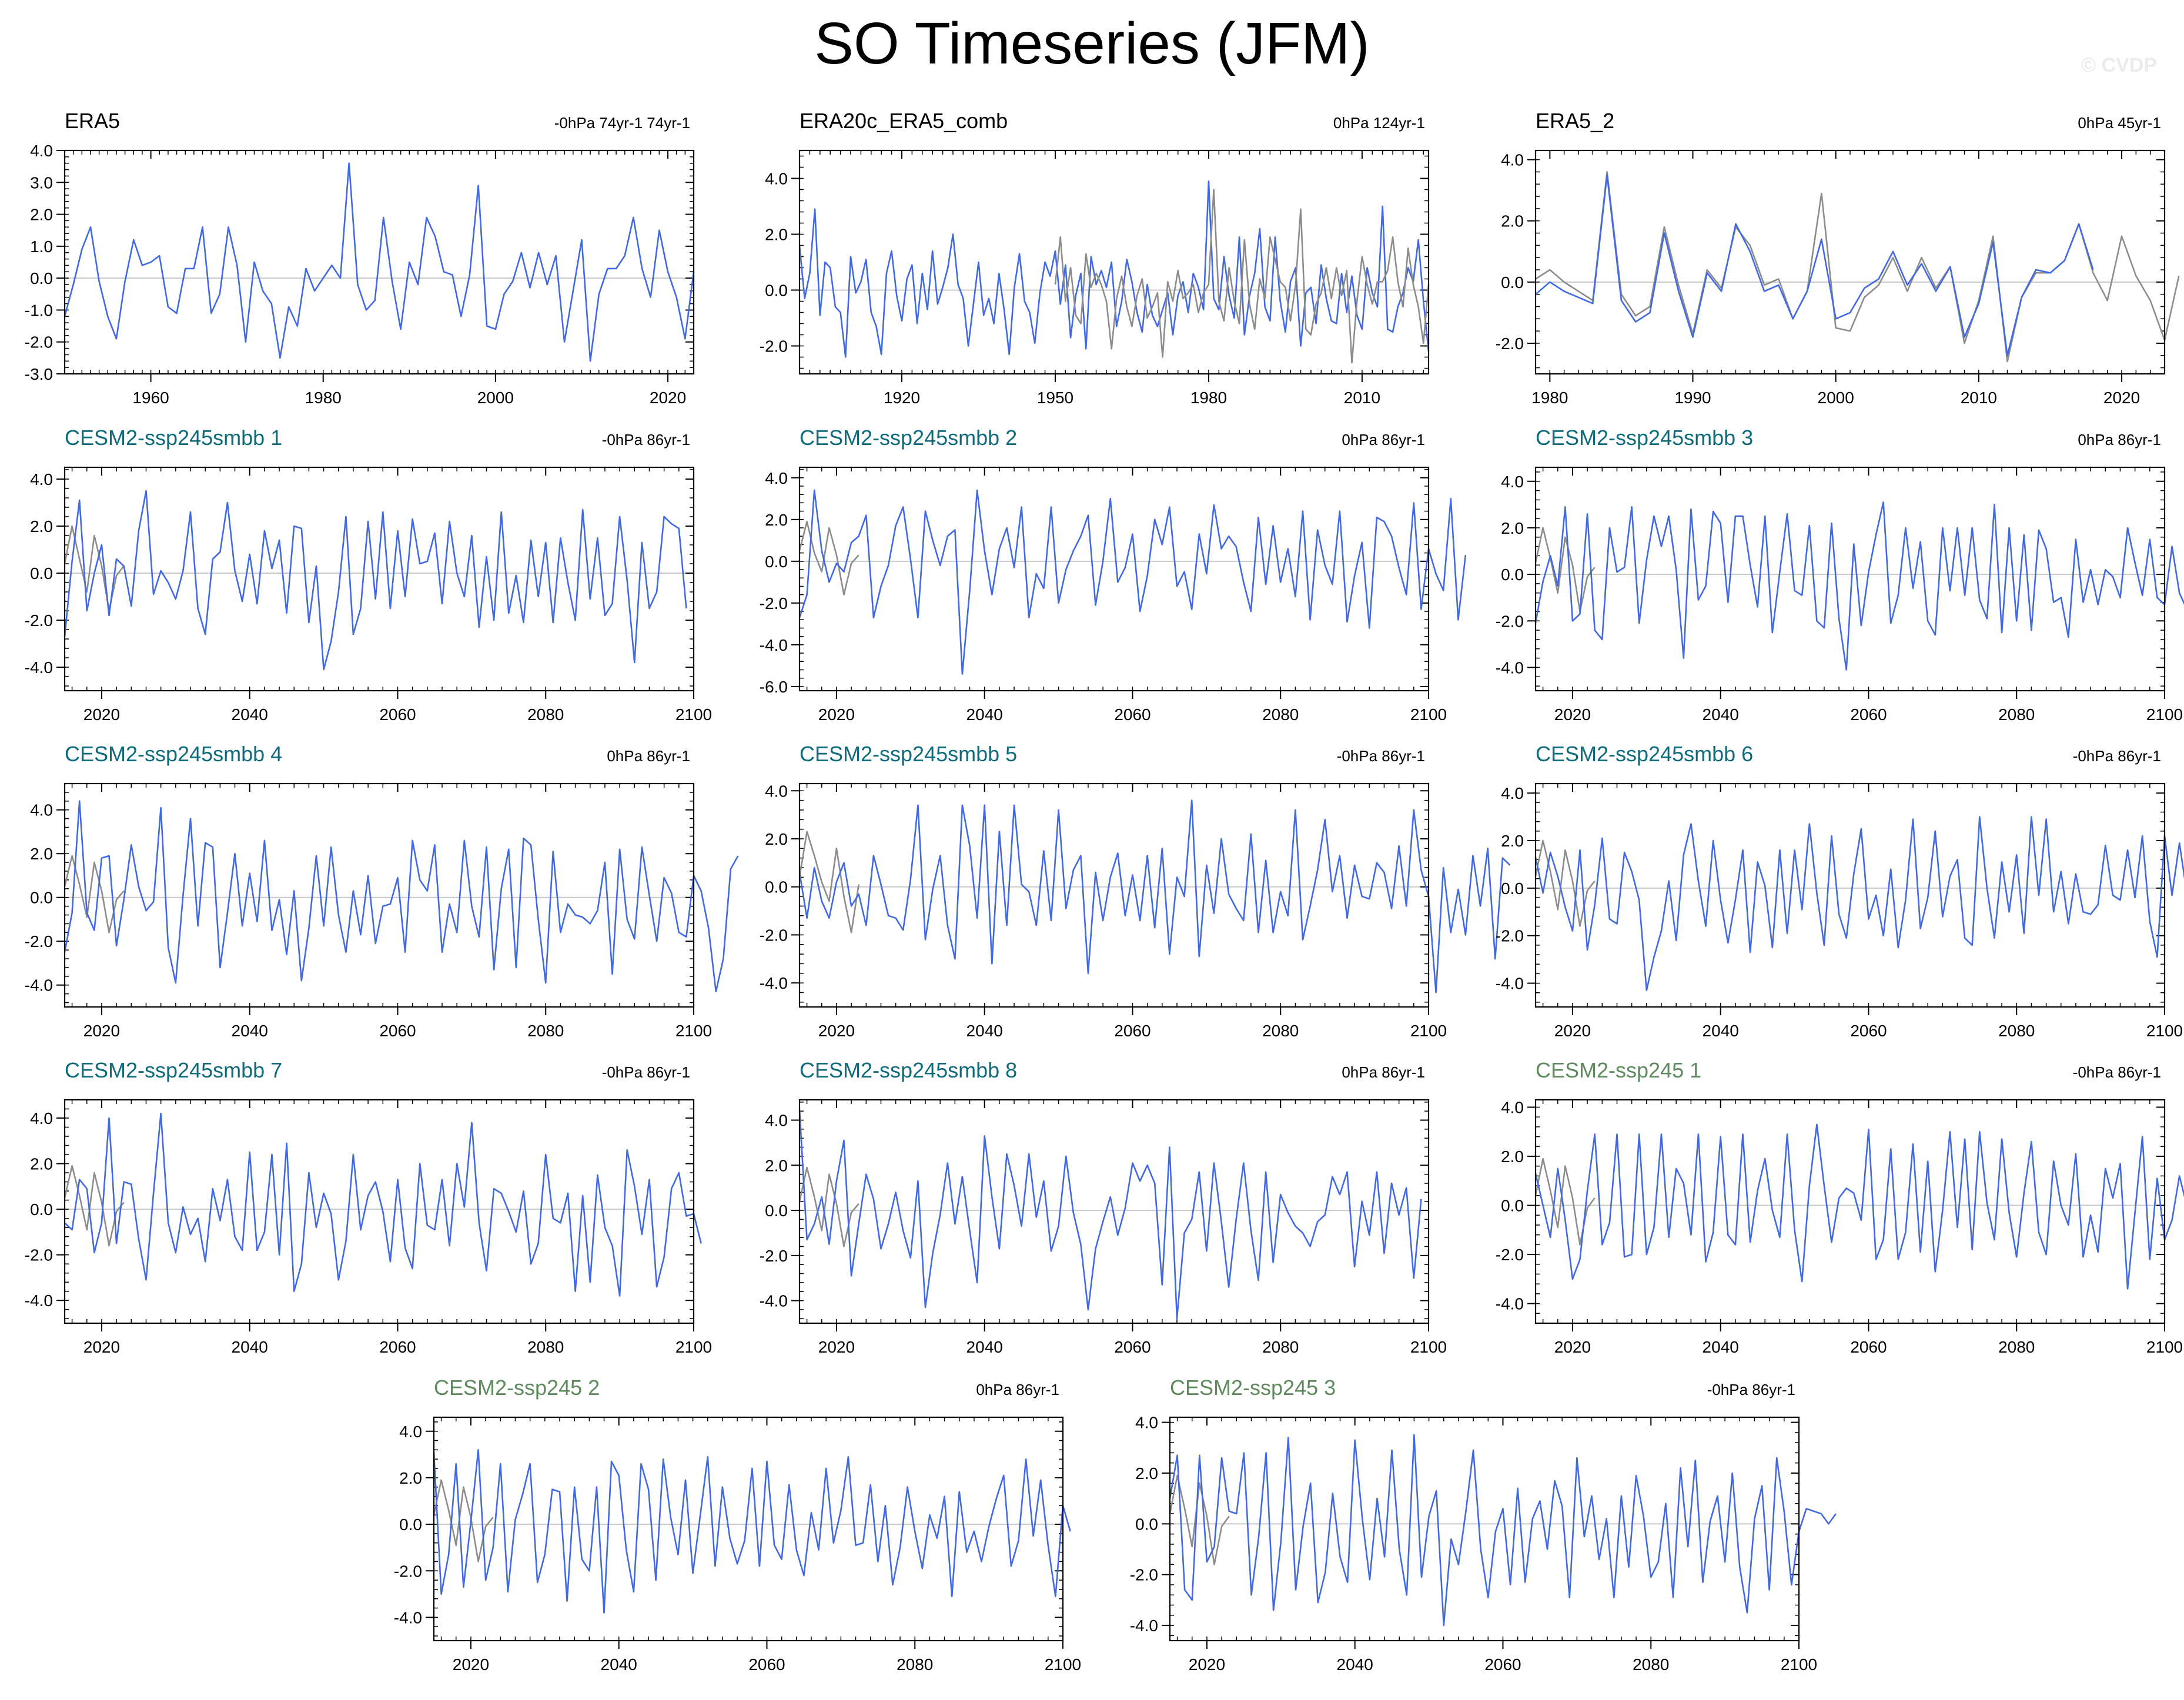 The width and height of the screenshot is (2184, 1700). What do you see at coordinates (1644, 438) in the screenshot?
I see `panel-title: CESM2-ssp245smbb 3` at bounding box center [1644, 438].